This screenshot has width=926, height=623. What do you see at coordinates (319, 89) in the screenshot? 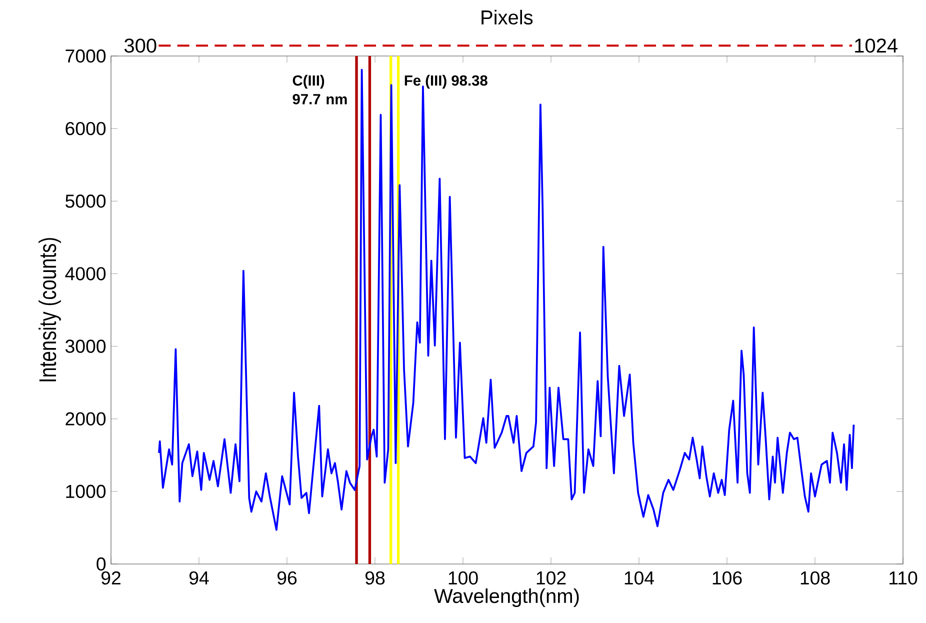
I see `ref-line-label: C(III) 97.7 nm` at bounding box center [319, 89].